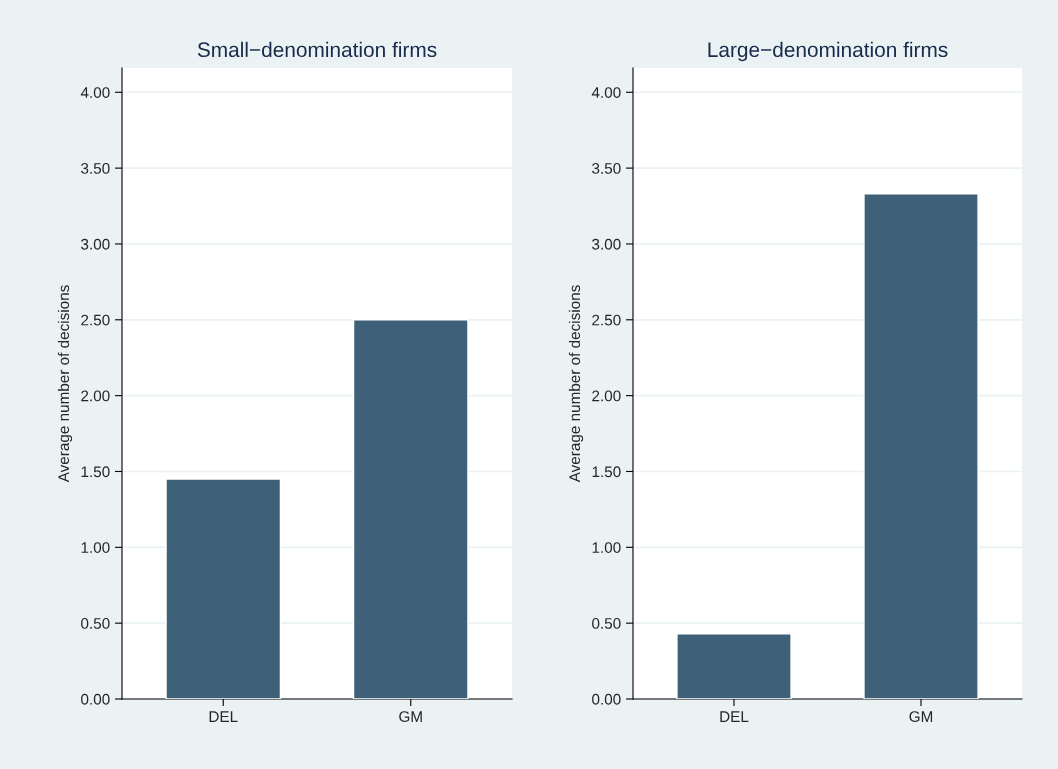 Image resolution: width=1058 pixels, height=769 pixels. What do you see at coordinates (317, 49) in the screenshot?
I see `chart-title: Small−denomination firms` at bounding box center [317, 49].